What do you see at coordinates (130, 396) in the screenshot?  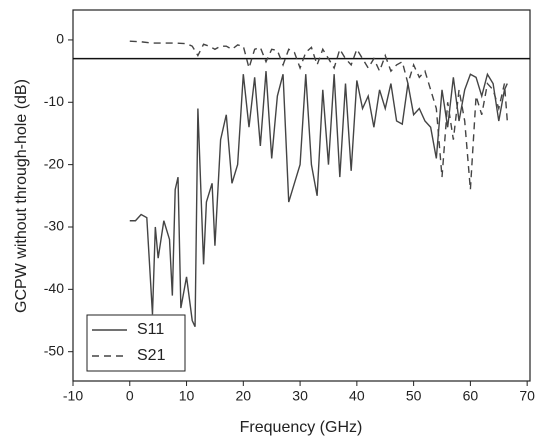 I see `x-tick-label: 0` at bounding box center [130, 396].